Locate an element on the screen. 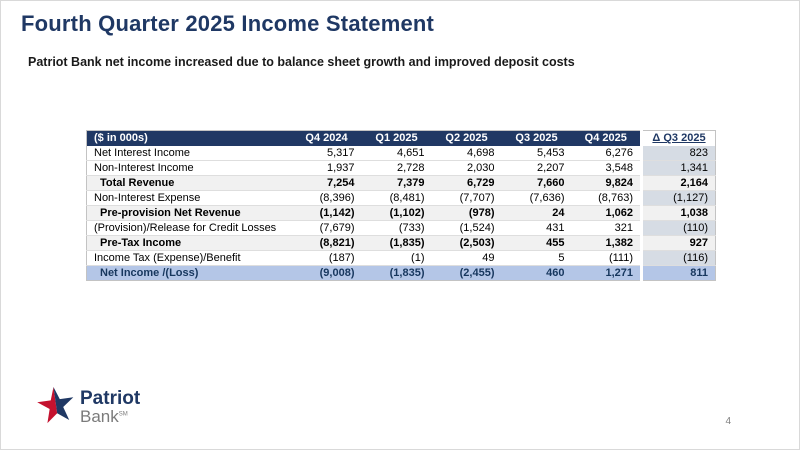 The height and width of the screenshot is (450, 800). column-header: Q1 2025 is located at coordinates (396, 138).